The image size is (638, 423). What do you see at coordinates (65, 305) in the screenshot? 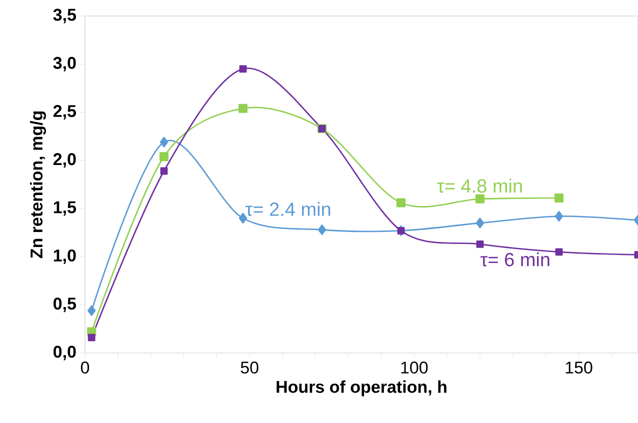
I see `y-tick-label: 0,5` at bounding box center [65, 305].